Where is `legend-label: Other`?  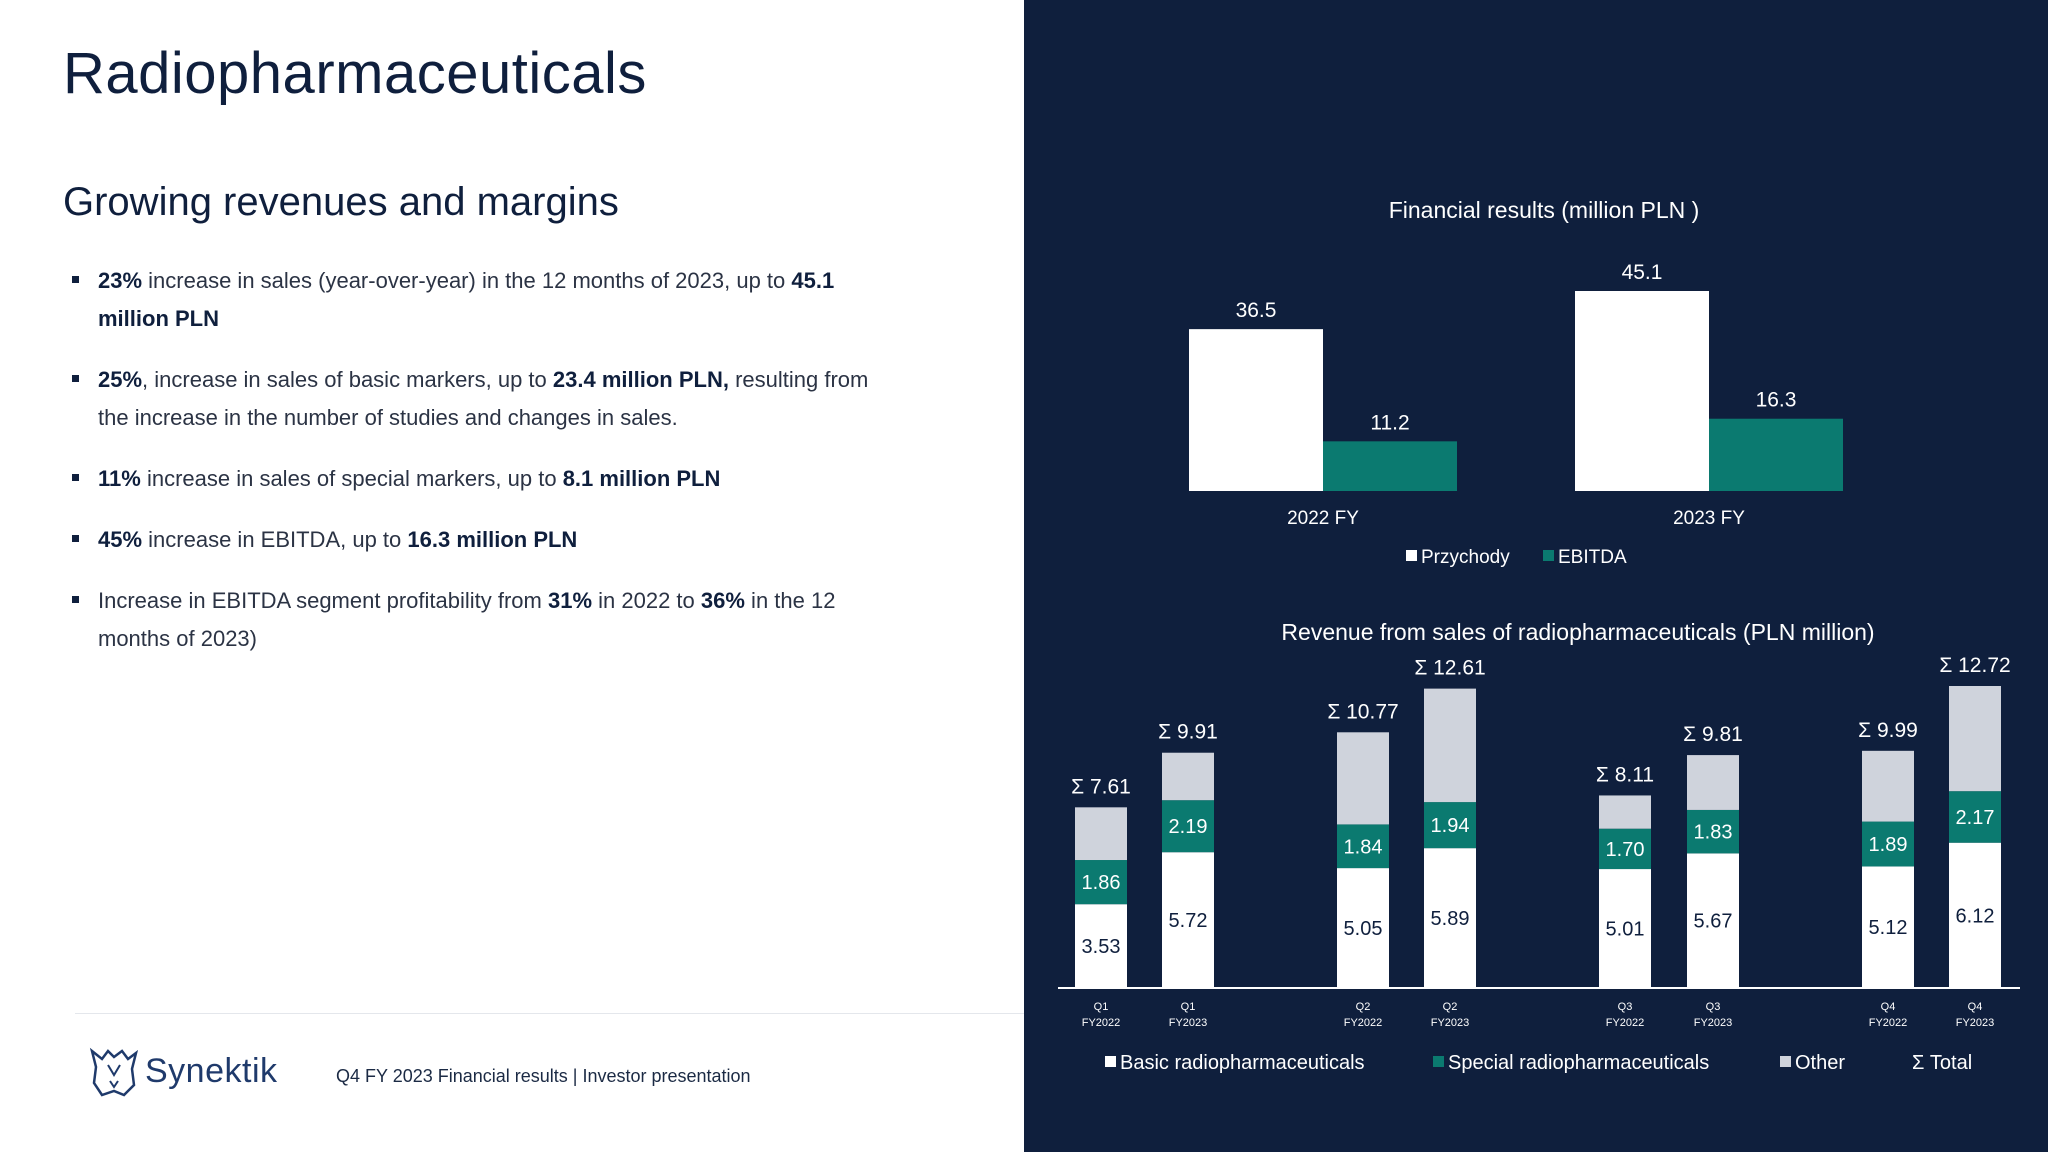
legend-label: Other is located at coordinates (1820, 1063).